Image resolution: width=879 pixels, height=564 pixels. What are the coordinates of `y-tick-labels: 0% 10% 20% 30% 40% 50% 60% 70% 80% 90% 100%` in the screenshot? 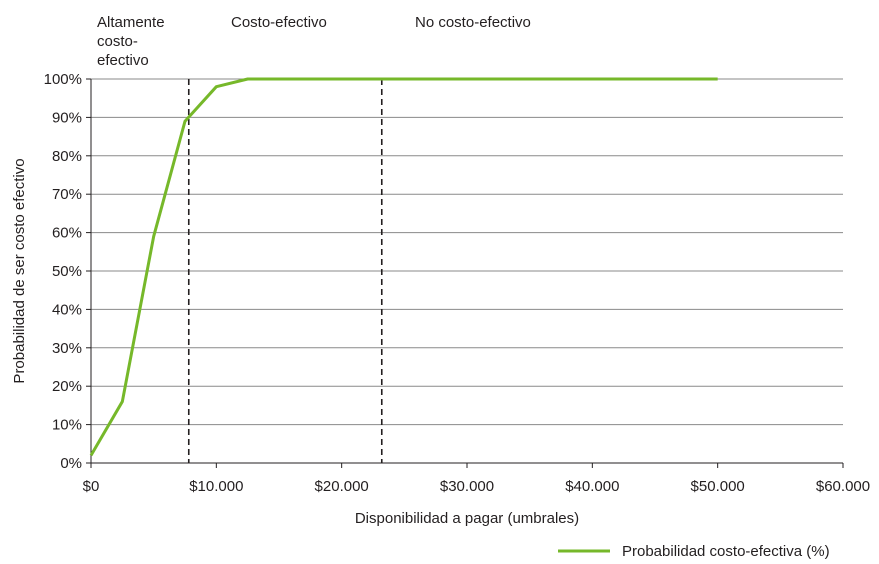 It's located at (63, 271).